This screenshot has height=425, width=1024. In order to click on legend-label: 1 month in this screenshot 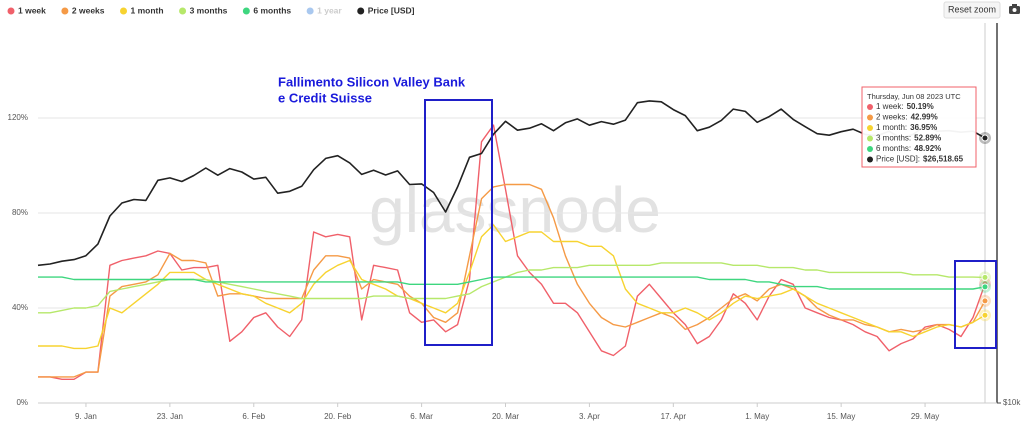, I will do `click(147, 10)`.